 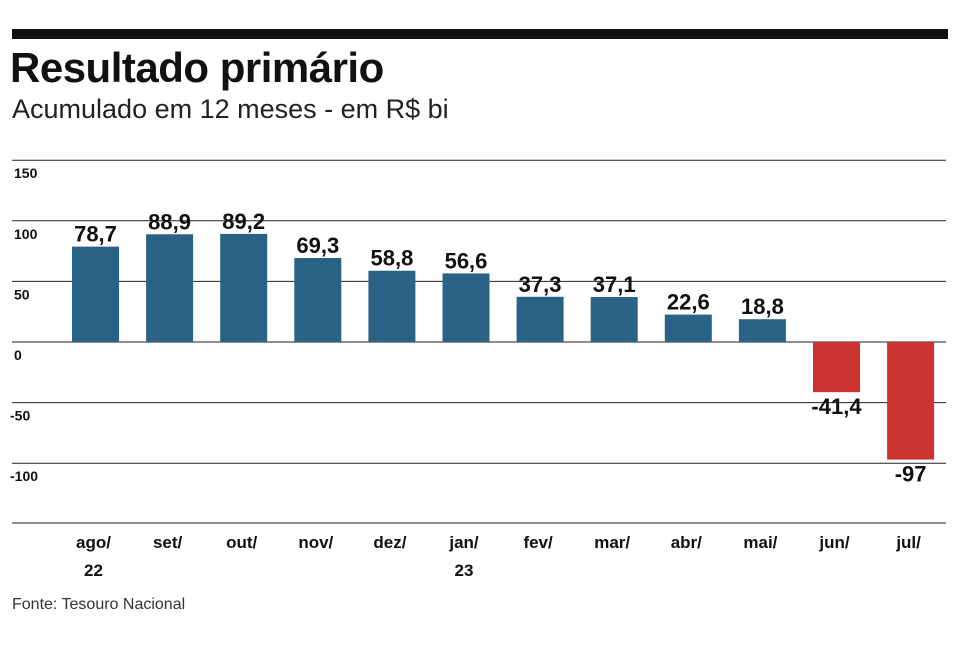 What do you see at coordinates (169, 221) in the screenshot?
I see `data-label: 88,9` at bounding box center [169, 221].